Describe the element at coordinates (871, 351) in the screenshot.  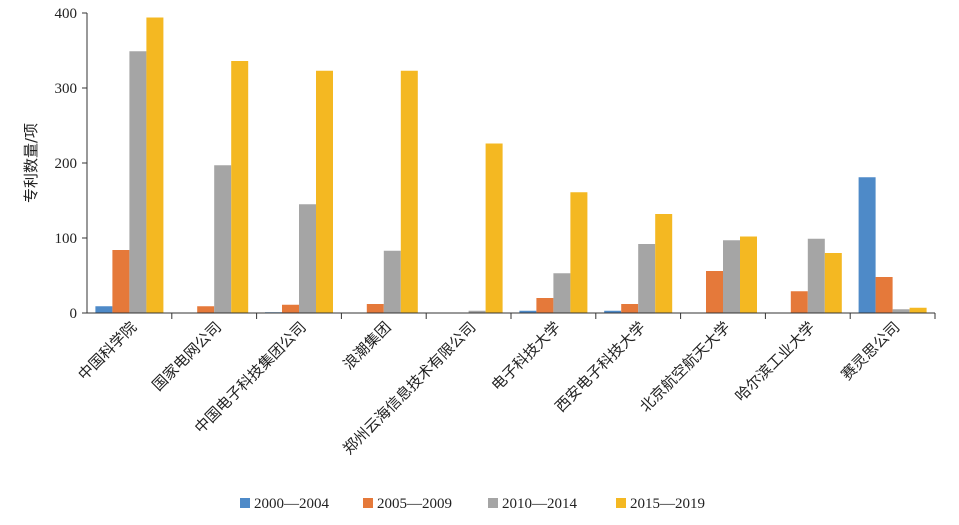
I see `category-label-9: 赛灵思公司` at that location.